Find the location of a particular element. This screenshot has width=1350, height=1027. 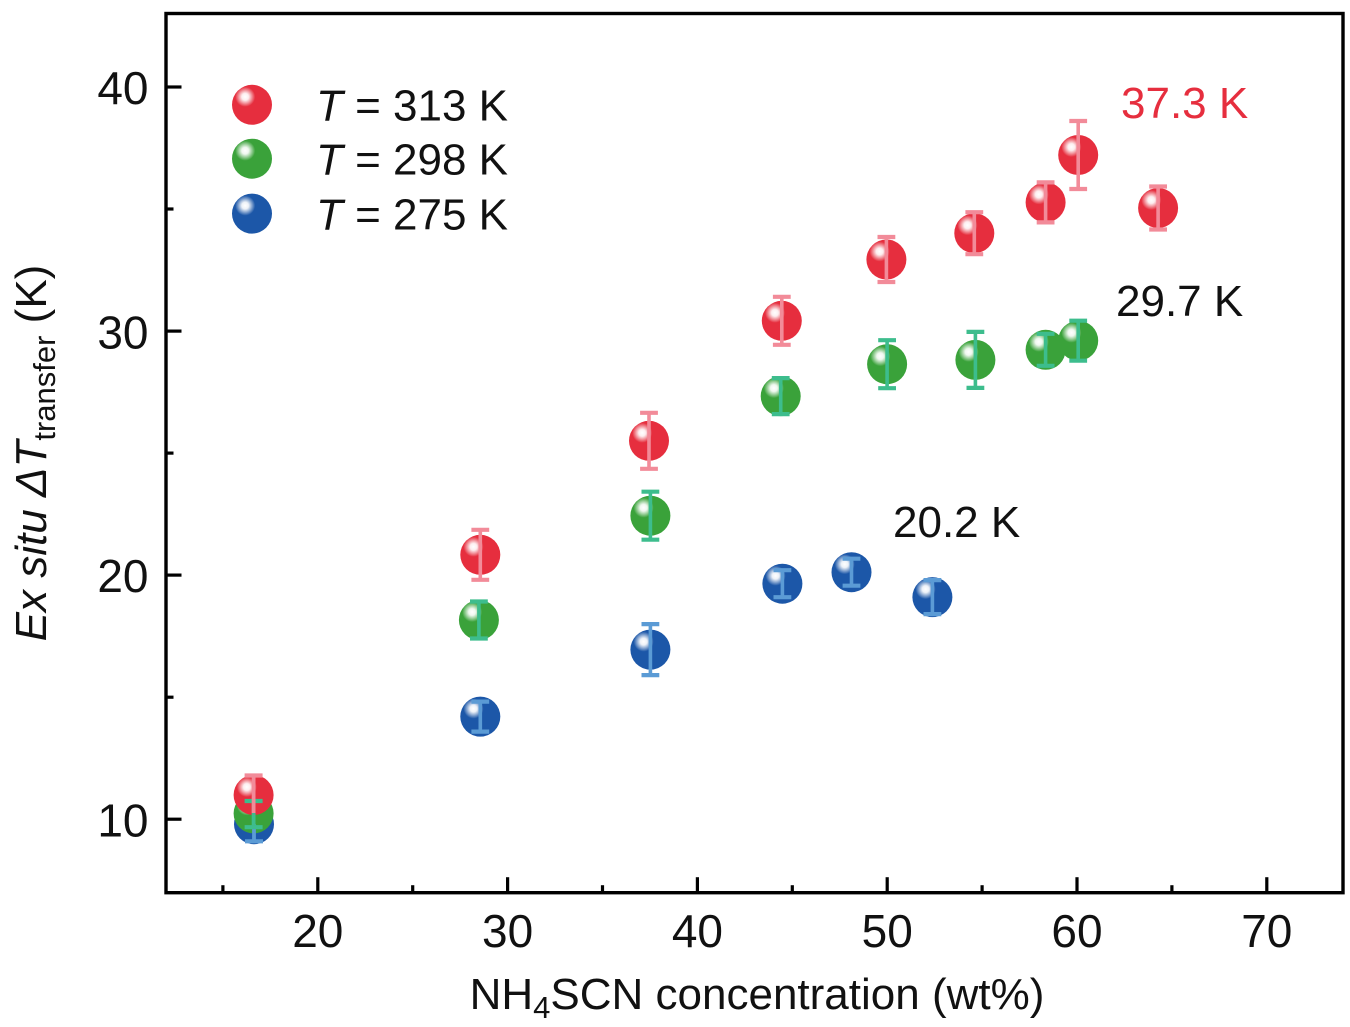

svg-text: 20.2 K is located at coordinates (956, 522).